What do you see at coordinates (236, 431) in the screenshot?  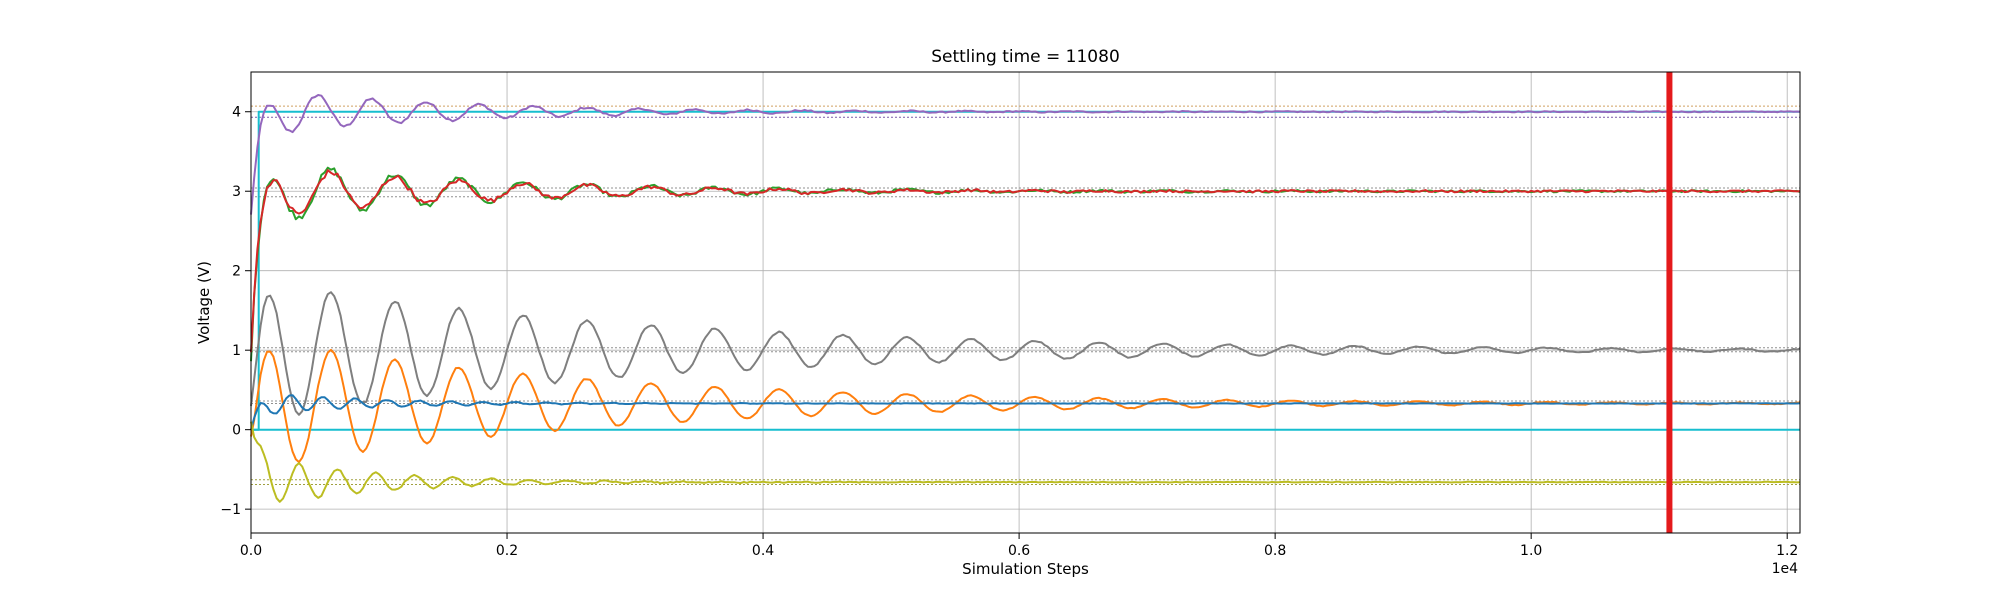 I see `y-tick-label: 0` at bounding box center [236, 431].